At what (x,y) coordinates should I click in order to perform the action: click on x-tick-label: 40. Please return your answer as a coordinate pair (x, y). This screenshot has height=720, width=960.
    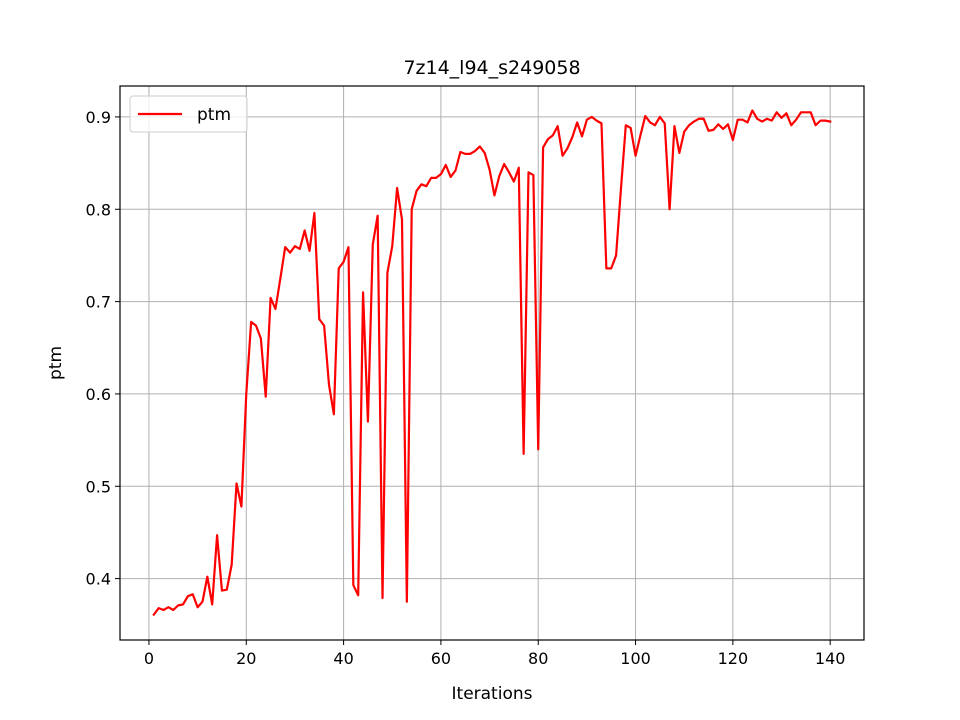
    Looking at the image, I should click on (343, 658).